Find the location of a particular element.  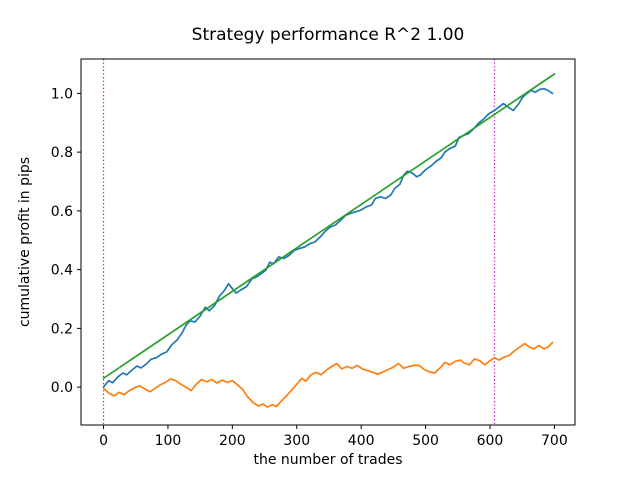

y-tick-label: 0.0 is located at coordinates (62, 388).